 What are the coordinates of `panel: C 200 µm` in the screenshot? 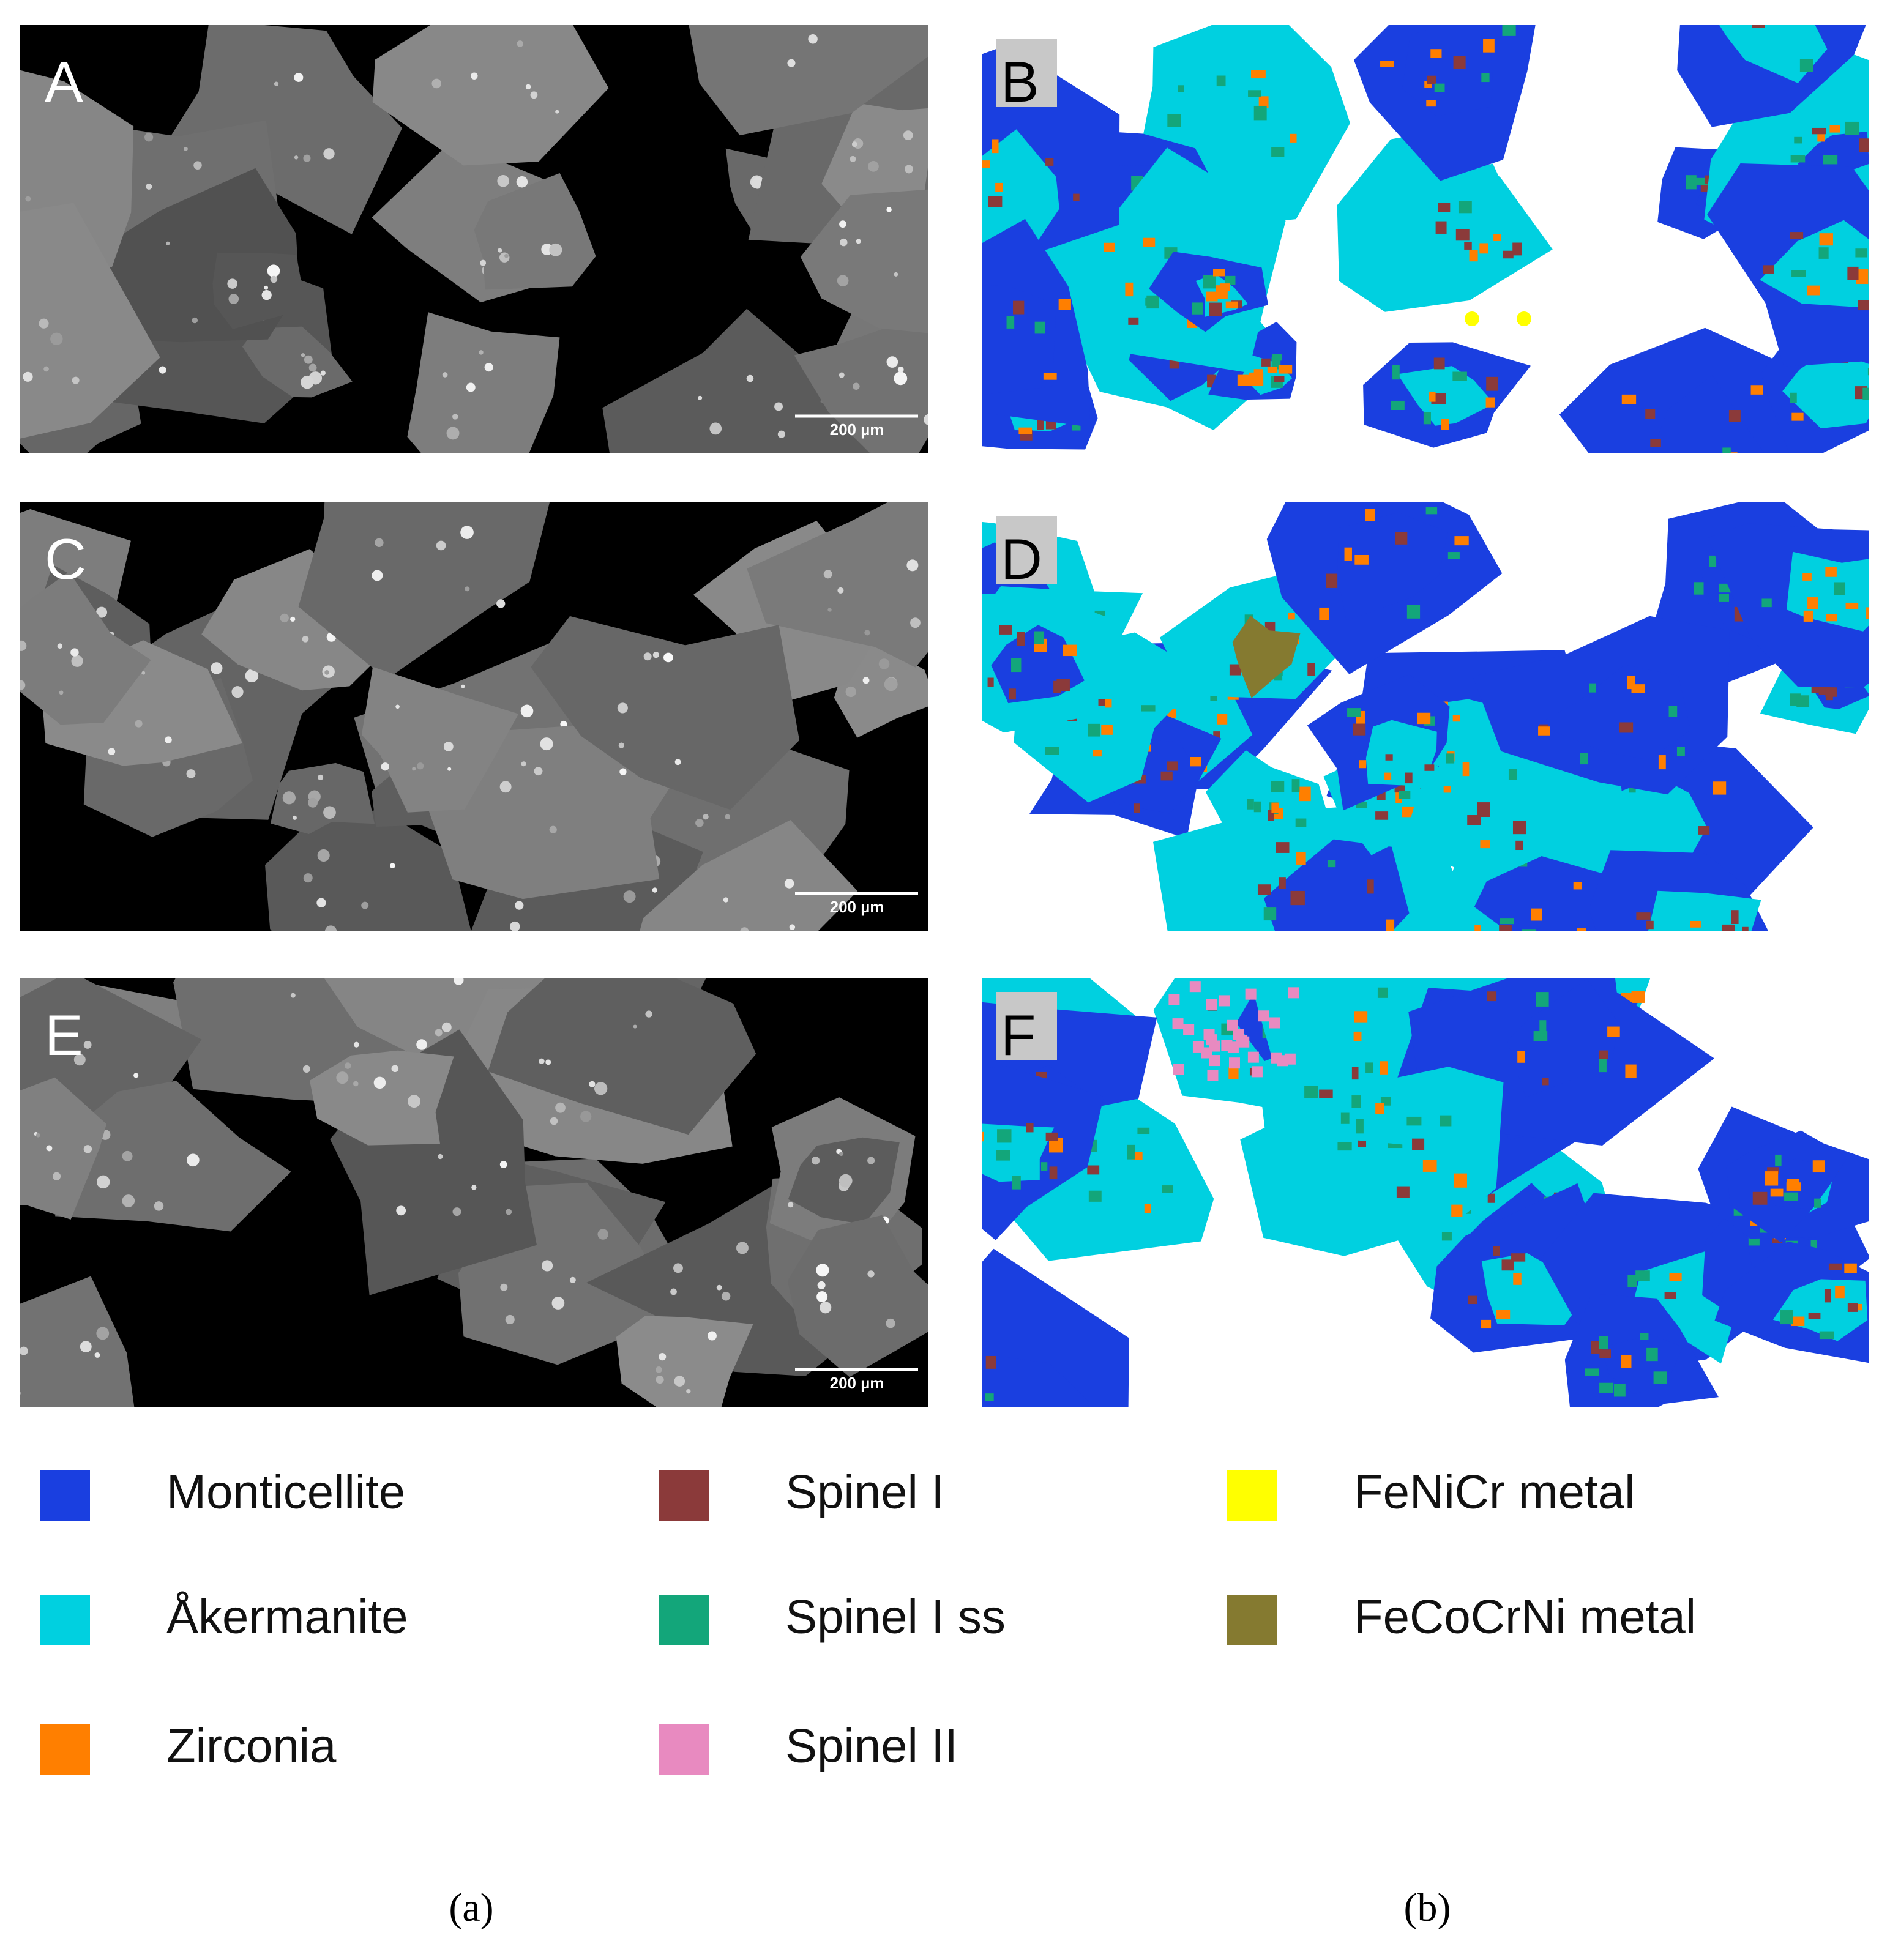 It's located at (474, 716).